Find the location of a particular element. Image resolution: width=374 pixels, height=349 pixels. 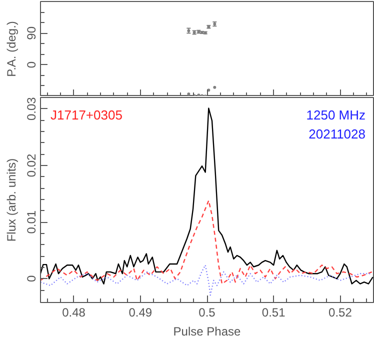

x-tick-label: 0.52 is located at coordinates (340, 313).